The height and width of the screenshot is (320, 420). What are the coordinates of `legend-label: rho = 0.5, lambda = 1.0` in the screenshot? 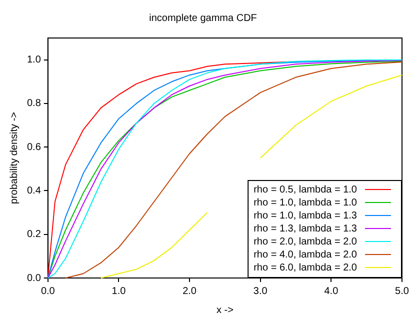 It's located at (306, 190).